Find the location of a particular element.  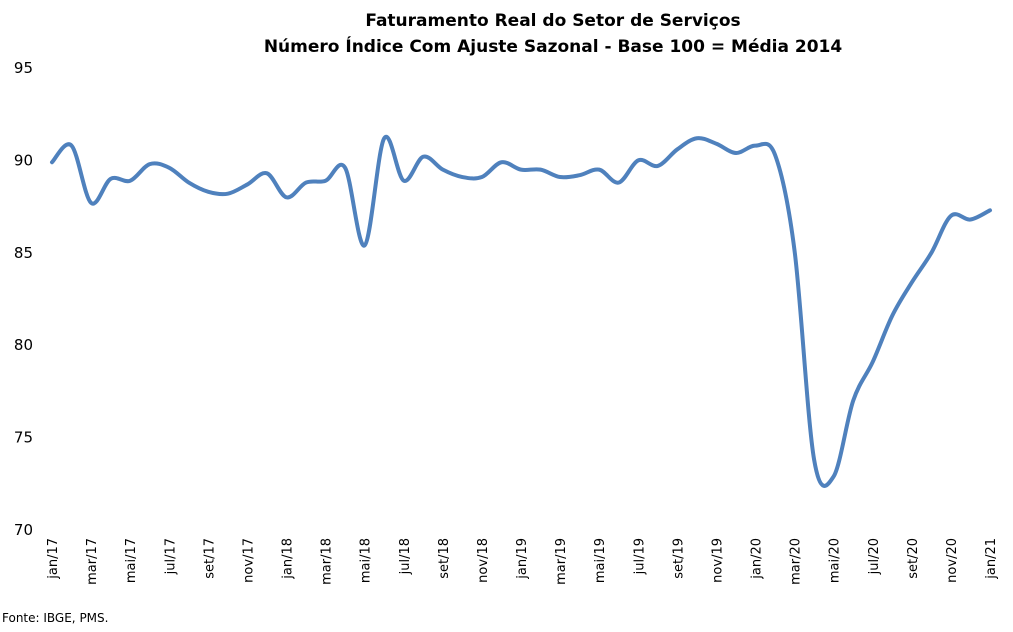

y-tick-label: 70 is located at coordinates (23, 530).